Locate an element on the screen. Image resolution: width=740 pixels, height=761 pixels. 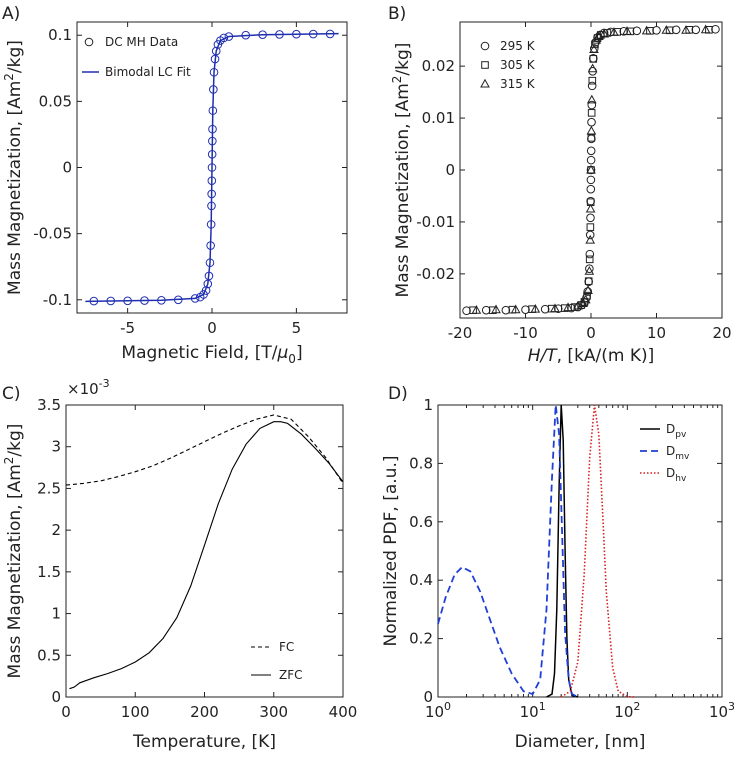
chart-a-y-tick-label: 0.1 is located at coordinates (60, 35).